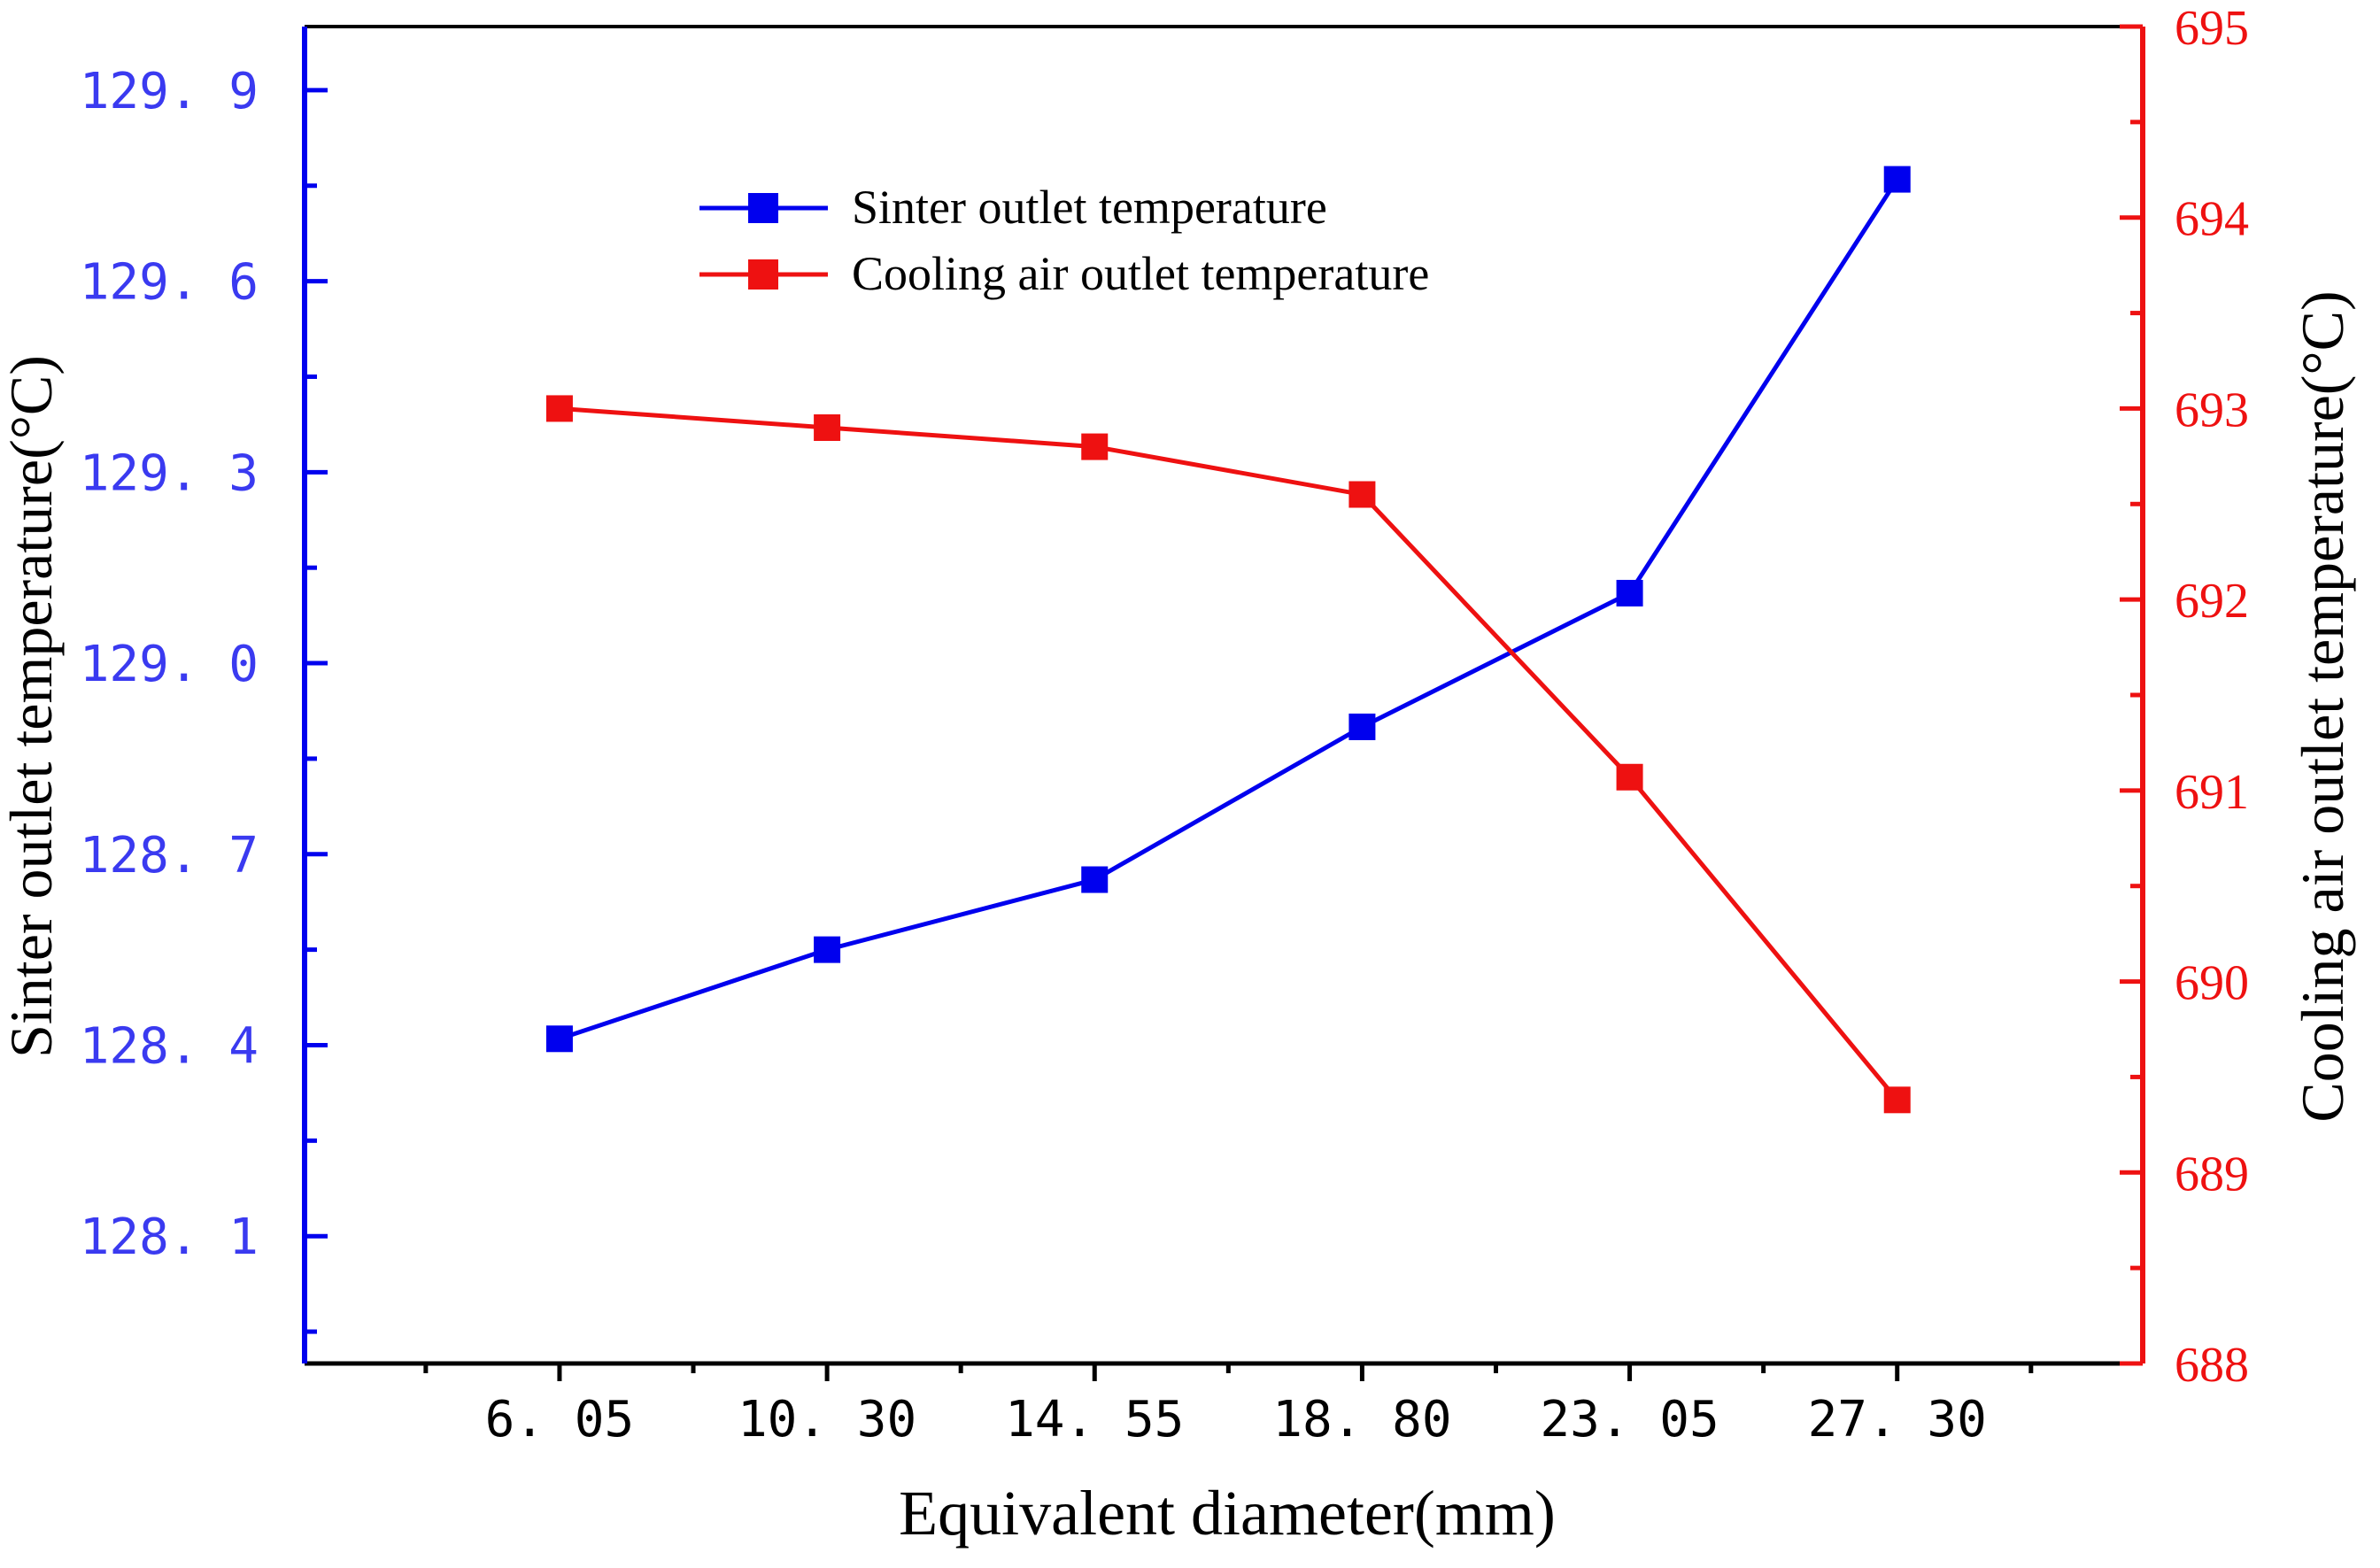 This screenshot has width=2380, height=1568. What do you see at coordinates (2212, 1174) in the screenshot?
I see `right-y-tick-label: 689` at bounding box center [2212, 1174].